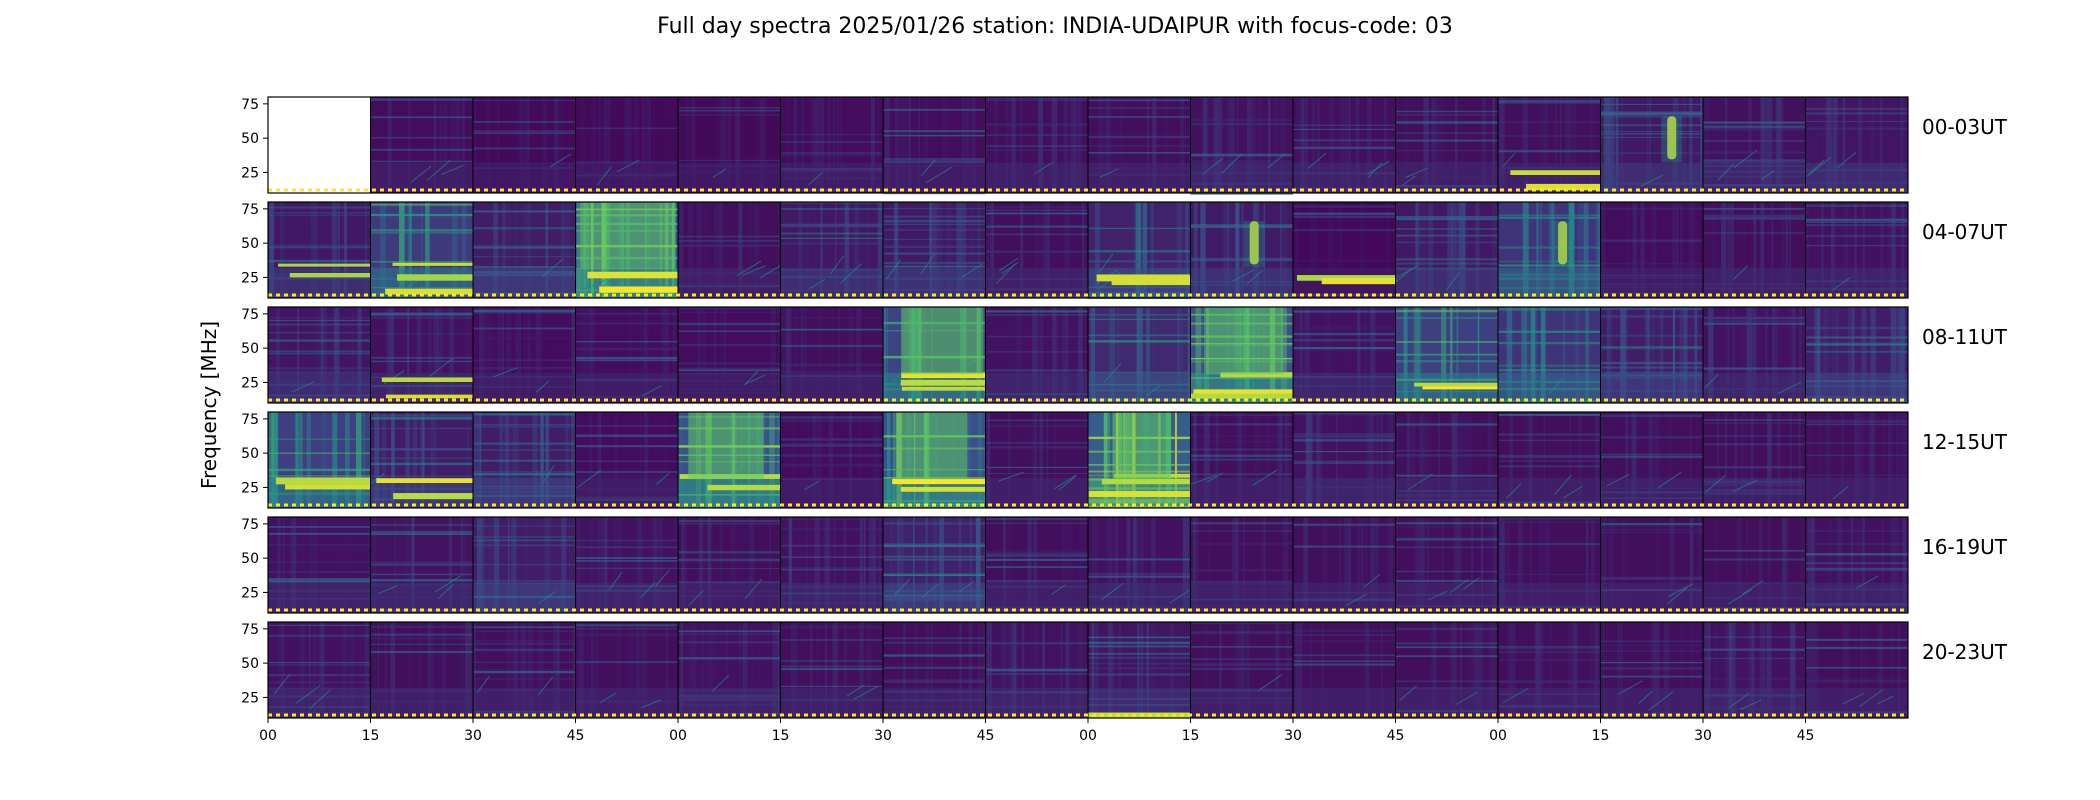 The width and height of the screenshot is (2100, 800). I want to click on x-tick-label: 15, so click(371, 736).